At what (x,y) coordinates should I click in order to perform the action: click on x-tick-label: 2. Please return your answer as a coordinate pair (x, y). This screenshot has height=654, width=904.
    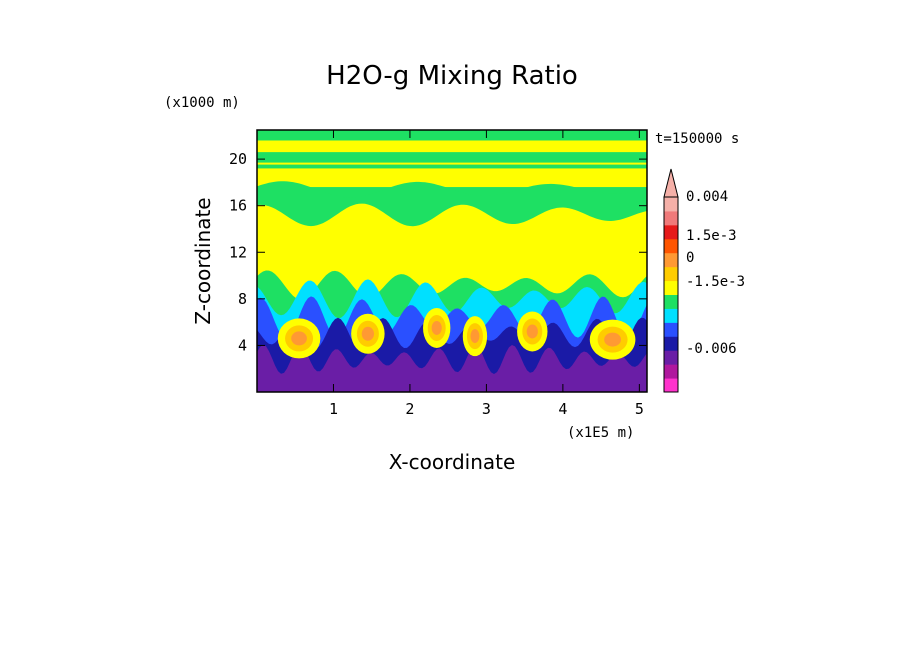
    Looking at the image, I should click on (409, 409).